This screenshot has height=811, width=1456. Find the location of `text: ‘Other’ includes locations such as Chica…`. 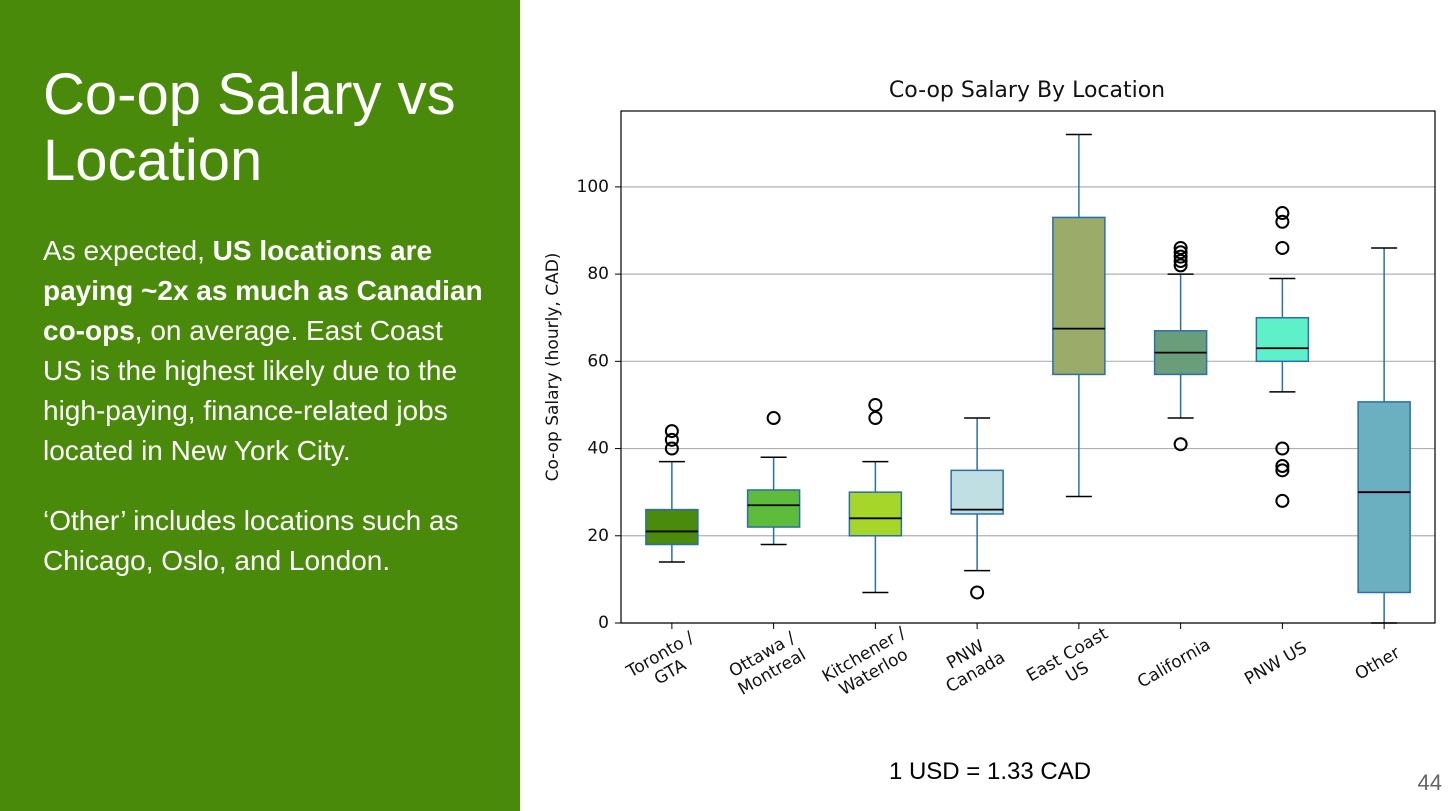

text: ‘Other’ includes locations such as Chica… is located at coordinates (251, 540).